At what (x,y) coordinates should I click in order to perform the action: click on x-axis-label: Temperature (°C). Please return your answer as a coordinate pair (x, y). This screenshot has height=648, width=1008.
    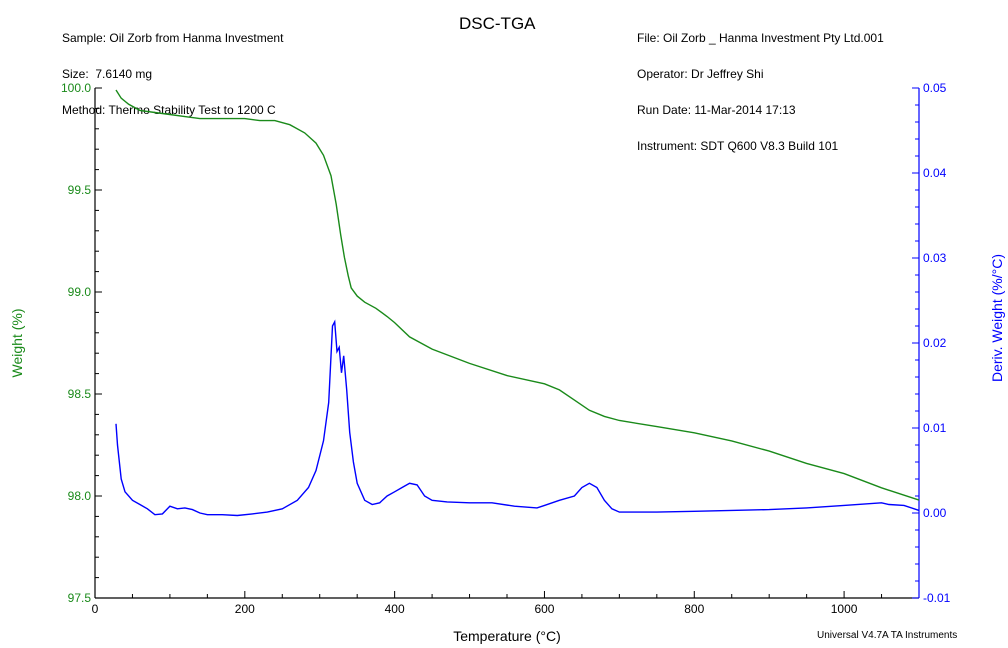
    Looking at the image, I should click on (507, 636).